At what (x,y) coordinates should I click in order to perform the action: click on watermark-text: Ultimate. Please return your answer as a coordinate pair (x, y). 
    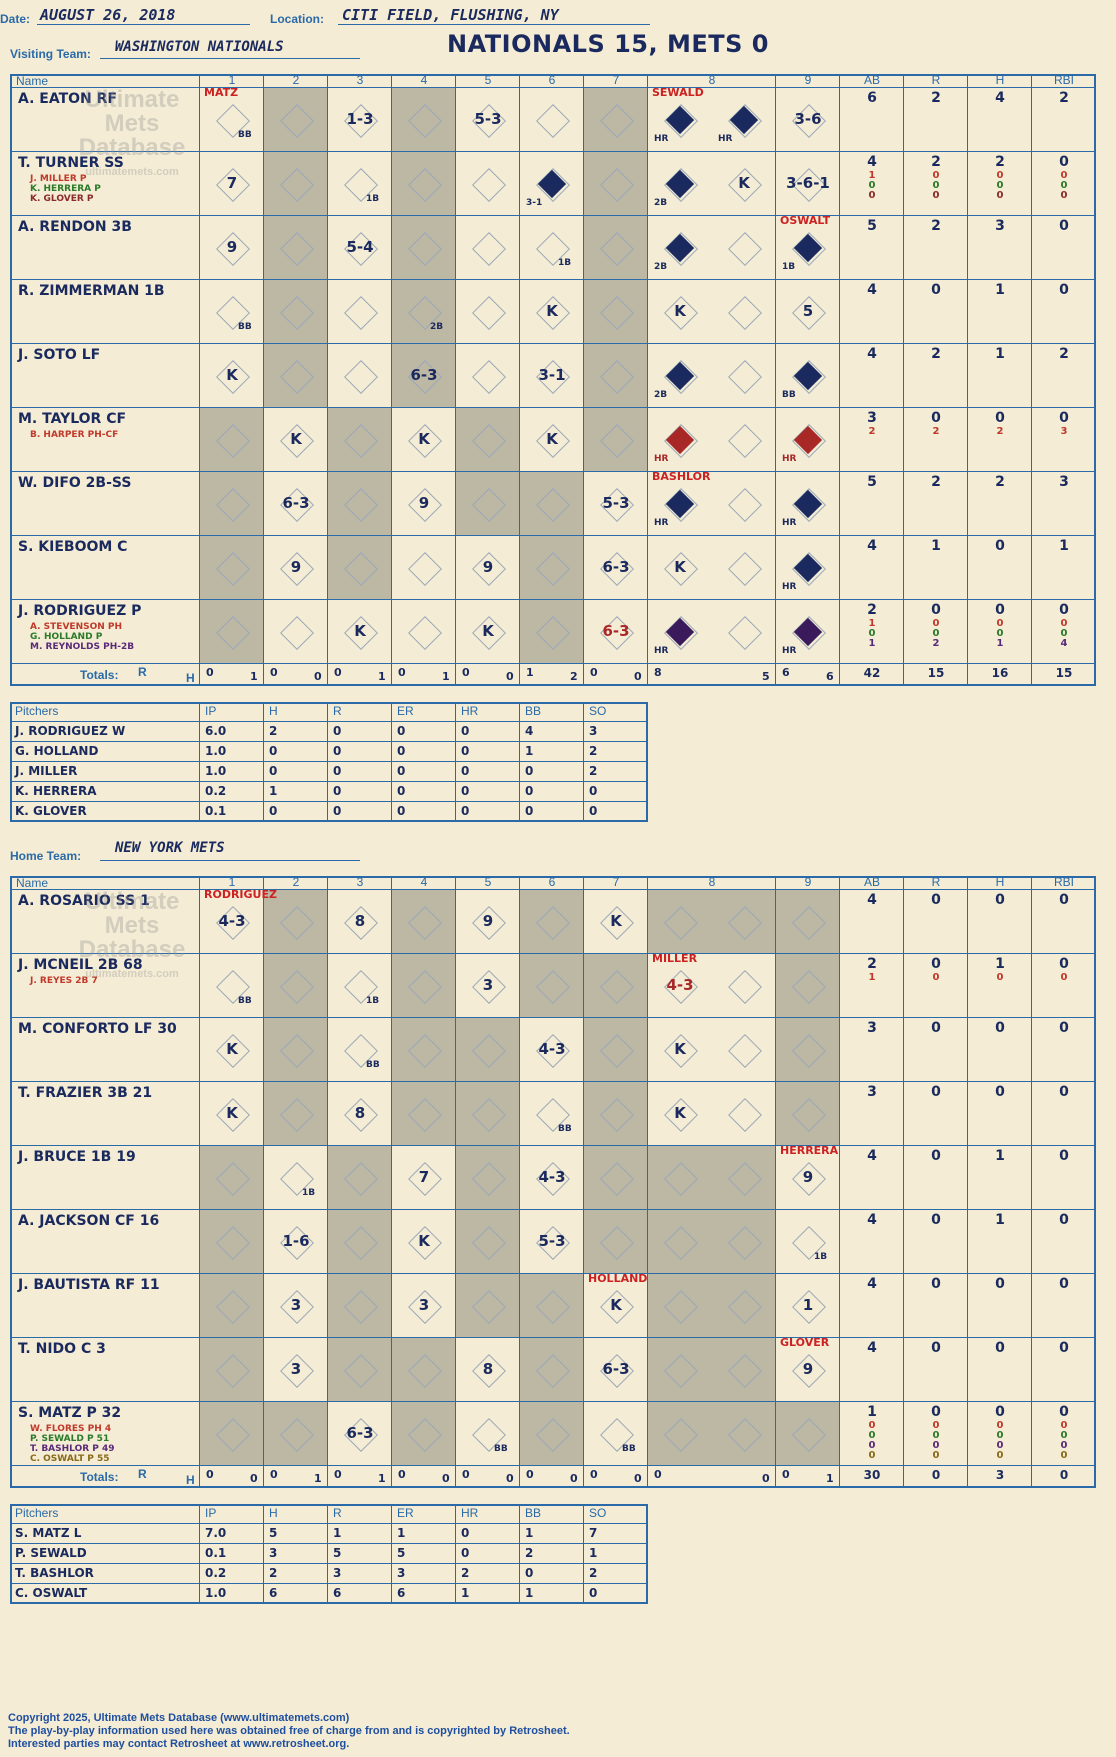
    Looking at the image, I should click on (132, 901).